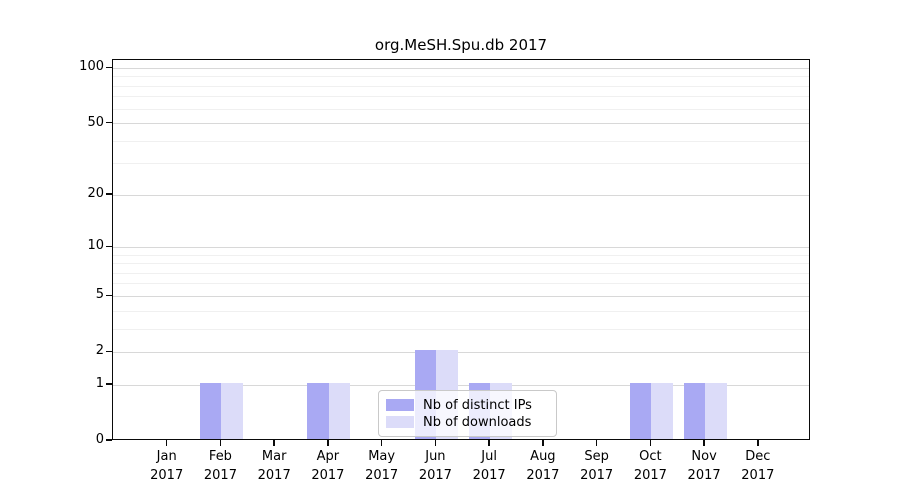  What do you see at coordinates (650, 466) in the screenshot?
I see `x-tick-label-oct: Oct 2017` at bounding box center [650, 466].